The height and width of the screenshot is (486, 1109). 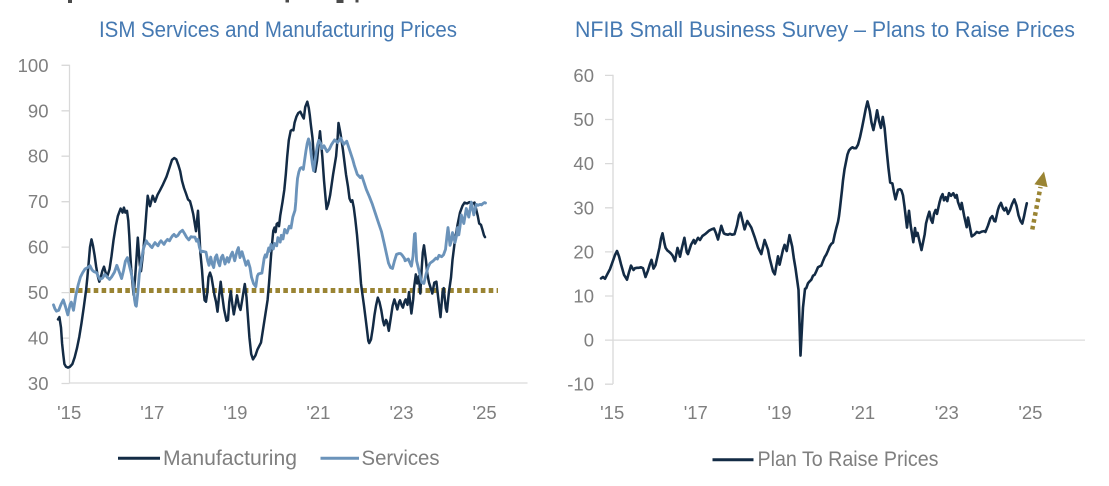 I want to click on svg-text: Manufacturing, so click(x=230, y=458).